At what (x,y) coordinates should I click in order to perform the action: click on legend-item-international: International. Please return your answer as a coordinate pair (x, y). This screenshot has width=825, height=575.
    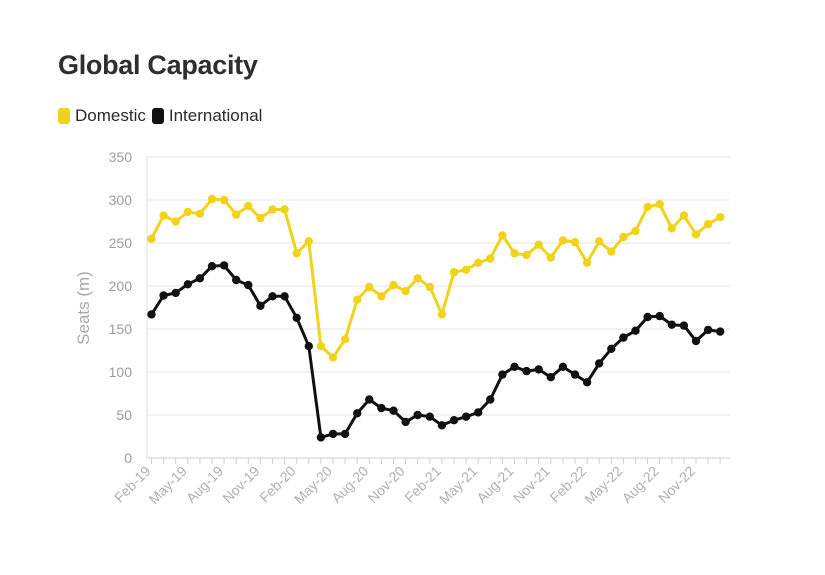
    Looking at the image, I should click on (206, 116).